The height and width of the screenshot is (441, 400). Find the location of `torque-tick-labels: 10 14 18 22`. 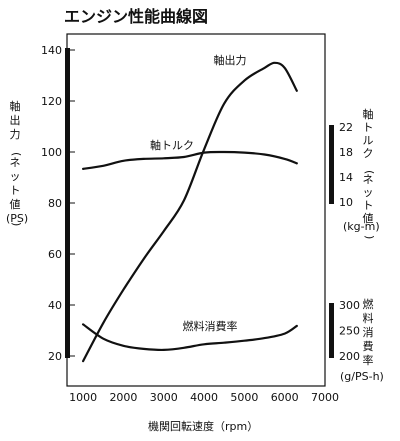

torque-tick-labels: 10 14 18 22 is located at coordinates (346, 165).